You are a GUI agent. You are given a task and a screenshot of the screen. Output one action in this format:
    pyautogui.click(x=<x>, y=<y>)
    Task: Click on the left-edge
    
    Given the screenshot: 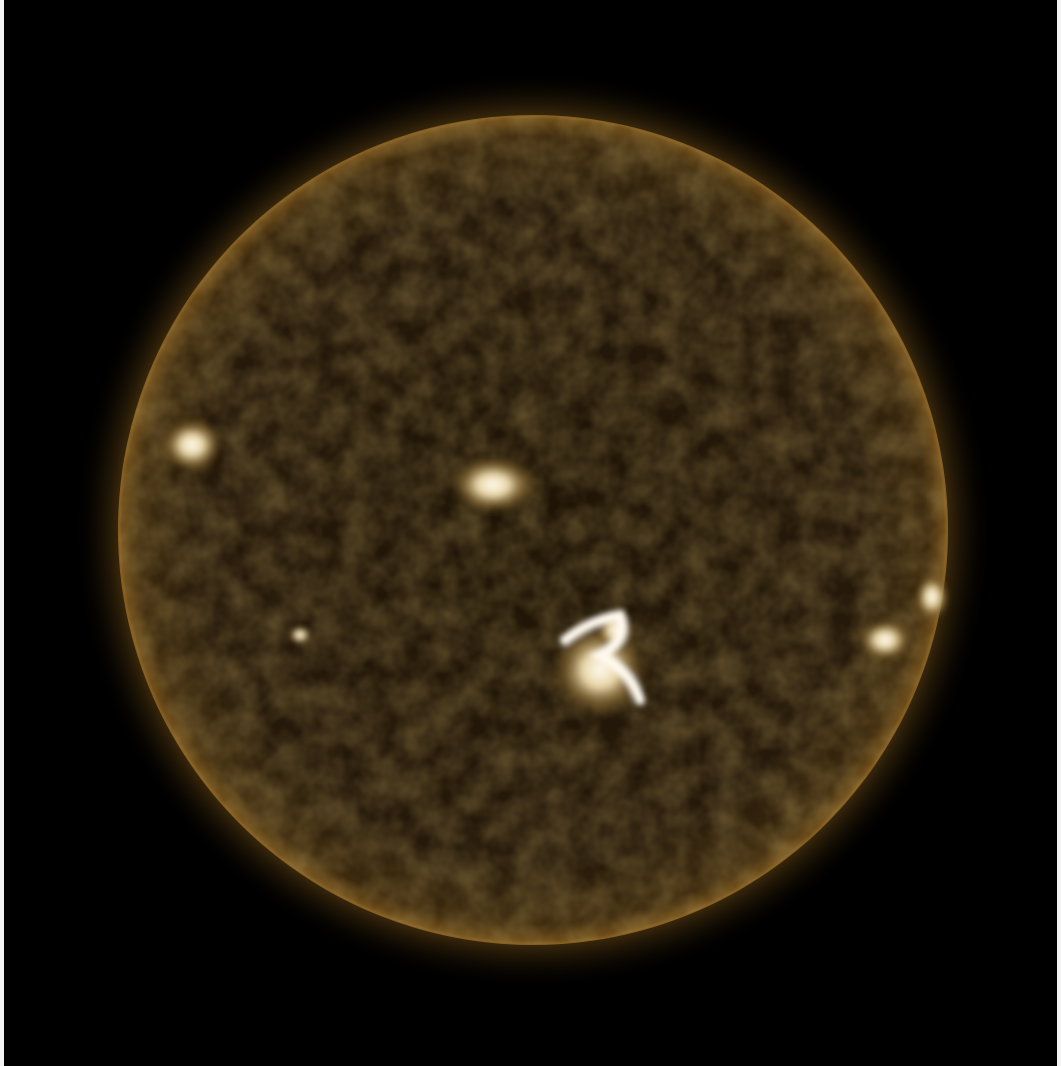 What is the action you would take?
    pyautogui.click(x=2, y=533)
    